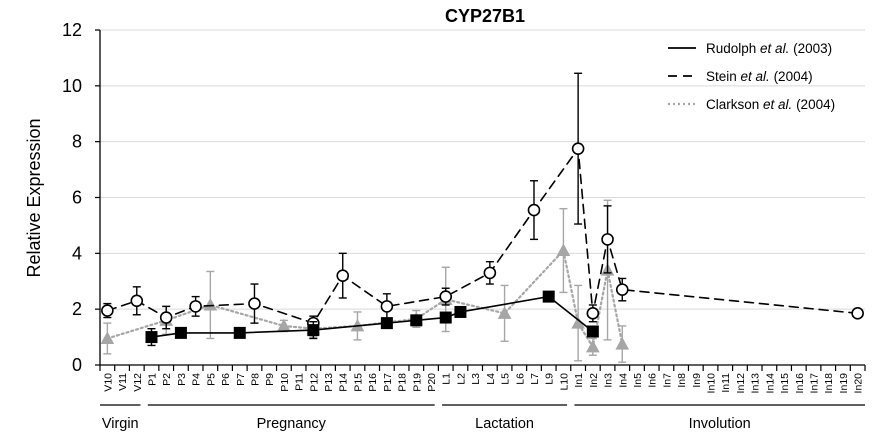 This screenshot has height=438, width=888. I want to click on series-0-point-P17, so click(386, 323).